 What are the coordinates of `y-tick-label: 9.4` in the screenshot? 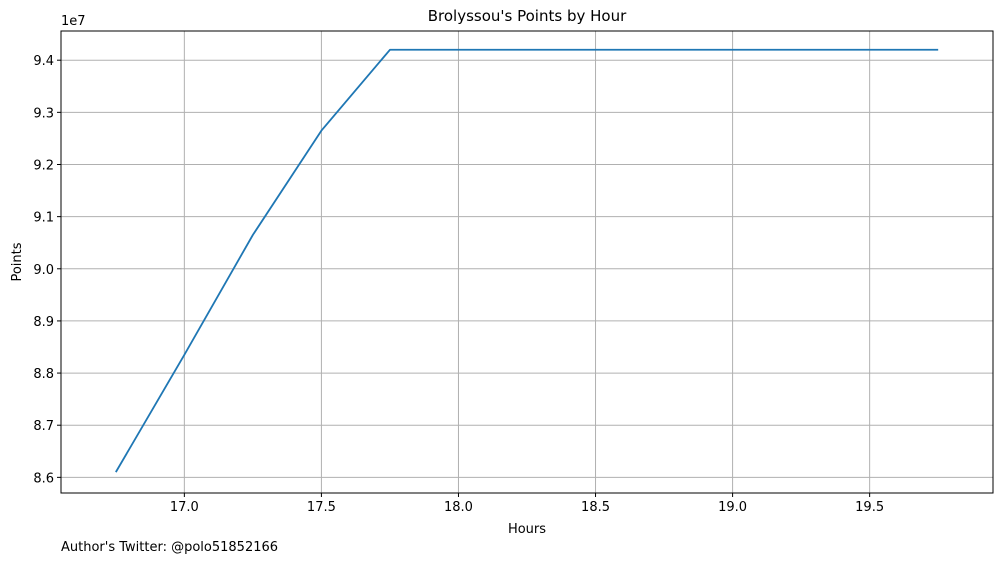 It's located at (43, 61).